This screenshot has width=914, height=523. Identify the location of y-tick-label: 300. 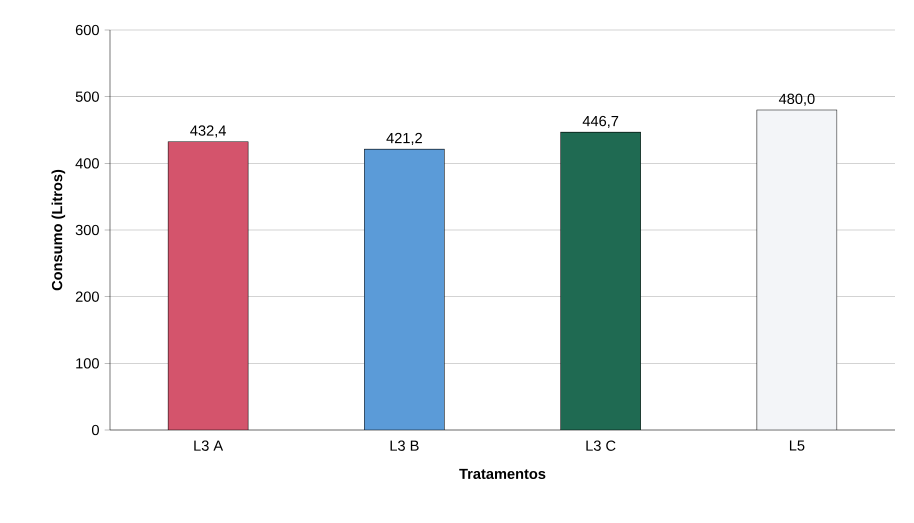
(87, 230).